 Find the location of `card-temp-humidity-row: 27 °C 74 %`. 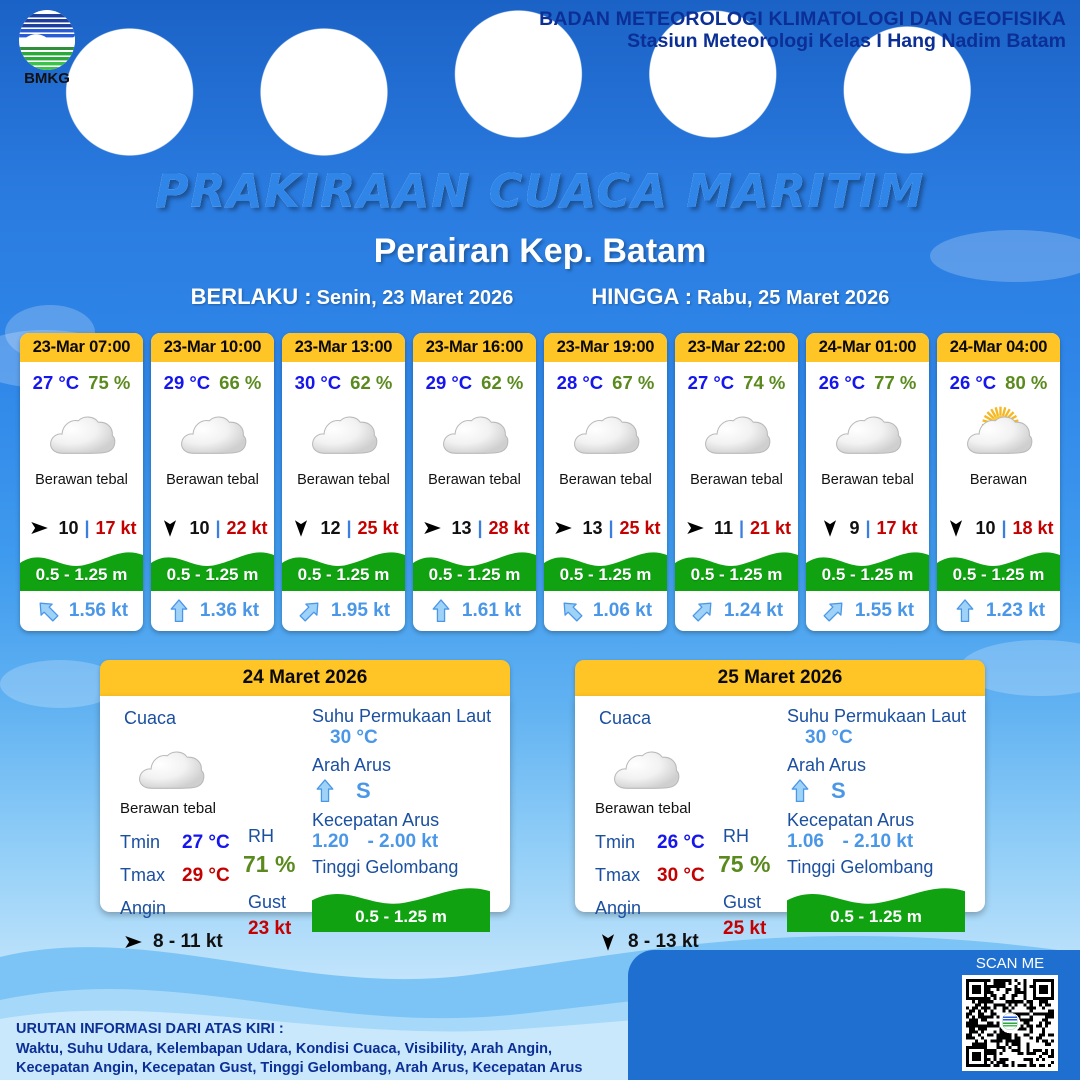

card-temp-humidity-row: 27 °C 74 % is located at coordinates (736, 378).